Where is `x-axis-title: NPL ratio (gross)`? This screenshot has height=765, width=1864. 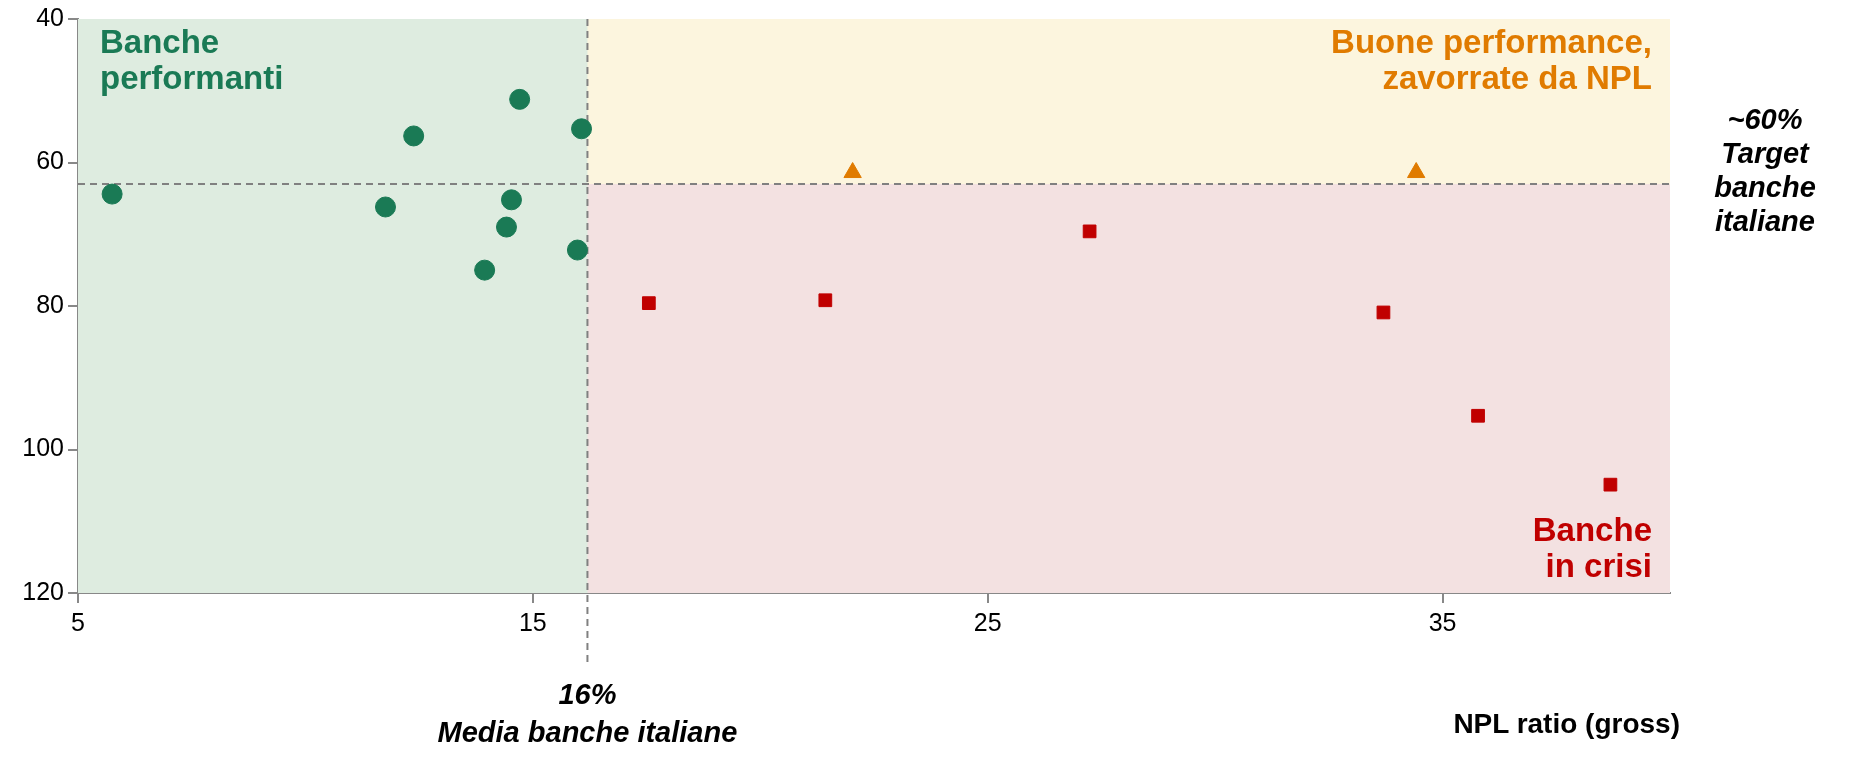 x-axis-title: NPL ratio (gross) is located at coordinates (1566, 723).